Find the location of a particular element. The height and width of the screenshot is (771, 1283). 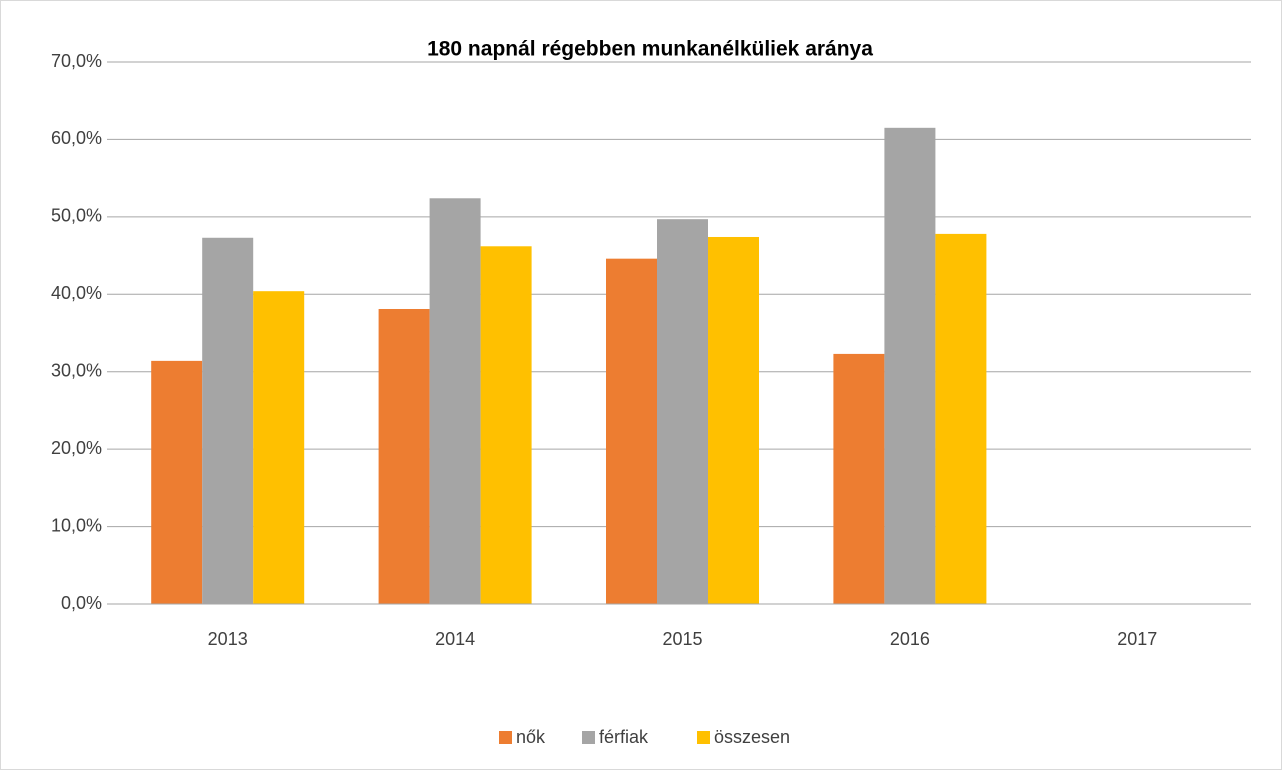

y-tick-label: 30,0% is located at coordinates (76, 370).